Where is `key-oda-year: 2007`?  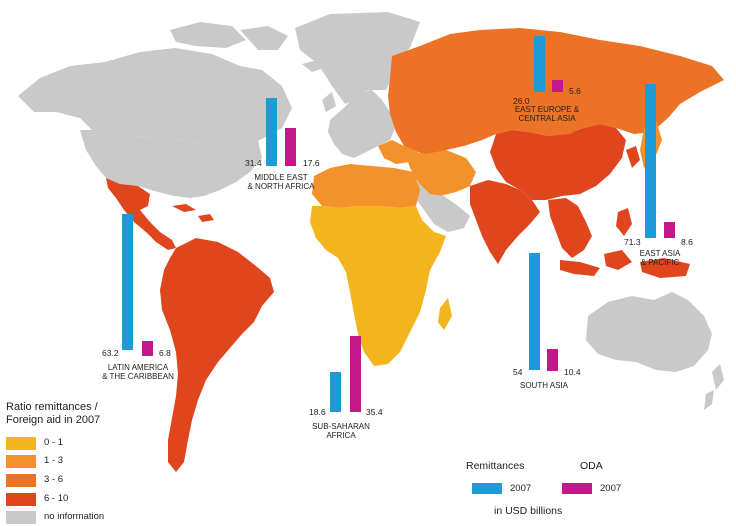
key-oda-year: 2007 is located at coordinates (611, 488).